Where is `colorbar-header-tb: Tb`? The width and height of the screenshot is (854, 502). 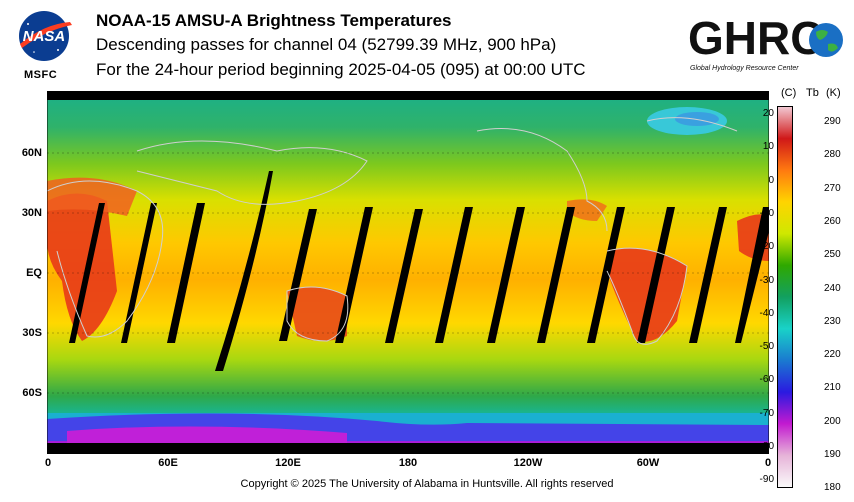
colorbar-header-tb: Tb is located at coordinates (812, 93).